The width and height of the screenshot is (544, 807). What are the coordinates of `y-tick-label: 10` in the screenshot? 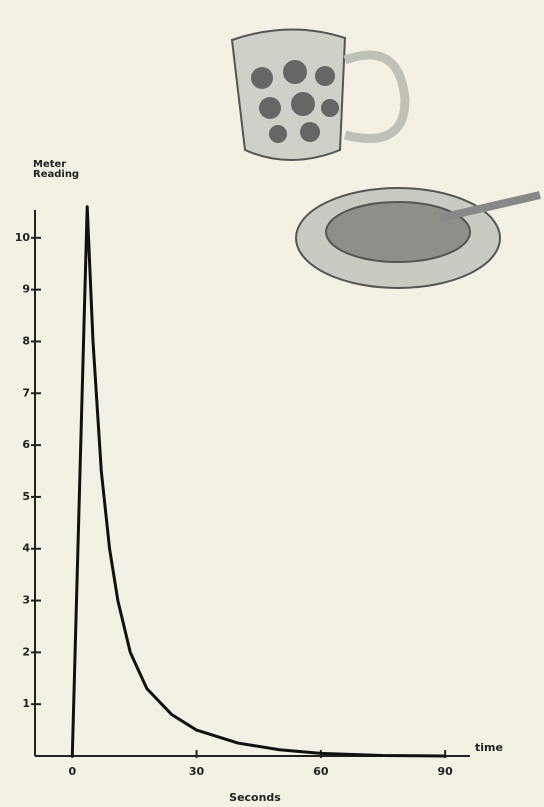 It's located at (23, 237).